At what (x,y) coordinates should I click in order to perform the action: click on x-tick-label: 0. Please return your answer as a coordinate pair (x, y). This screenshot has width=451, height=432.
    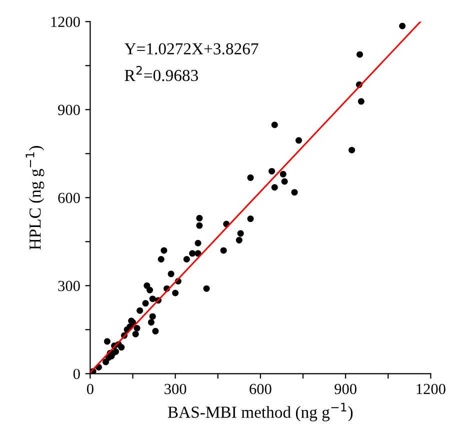
    Looking at the image, I should click on (90, 389).